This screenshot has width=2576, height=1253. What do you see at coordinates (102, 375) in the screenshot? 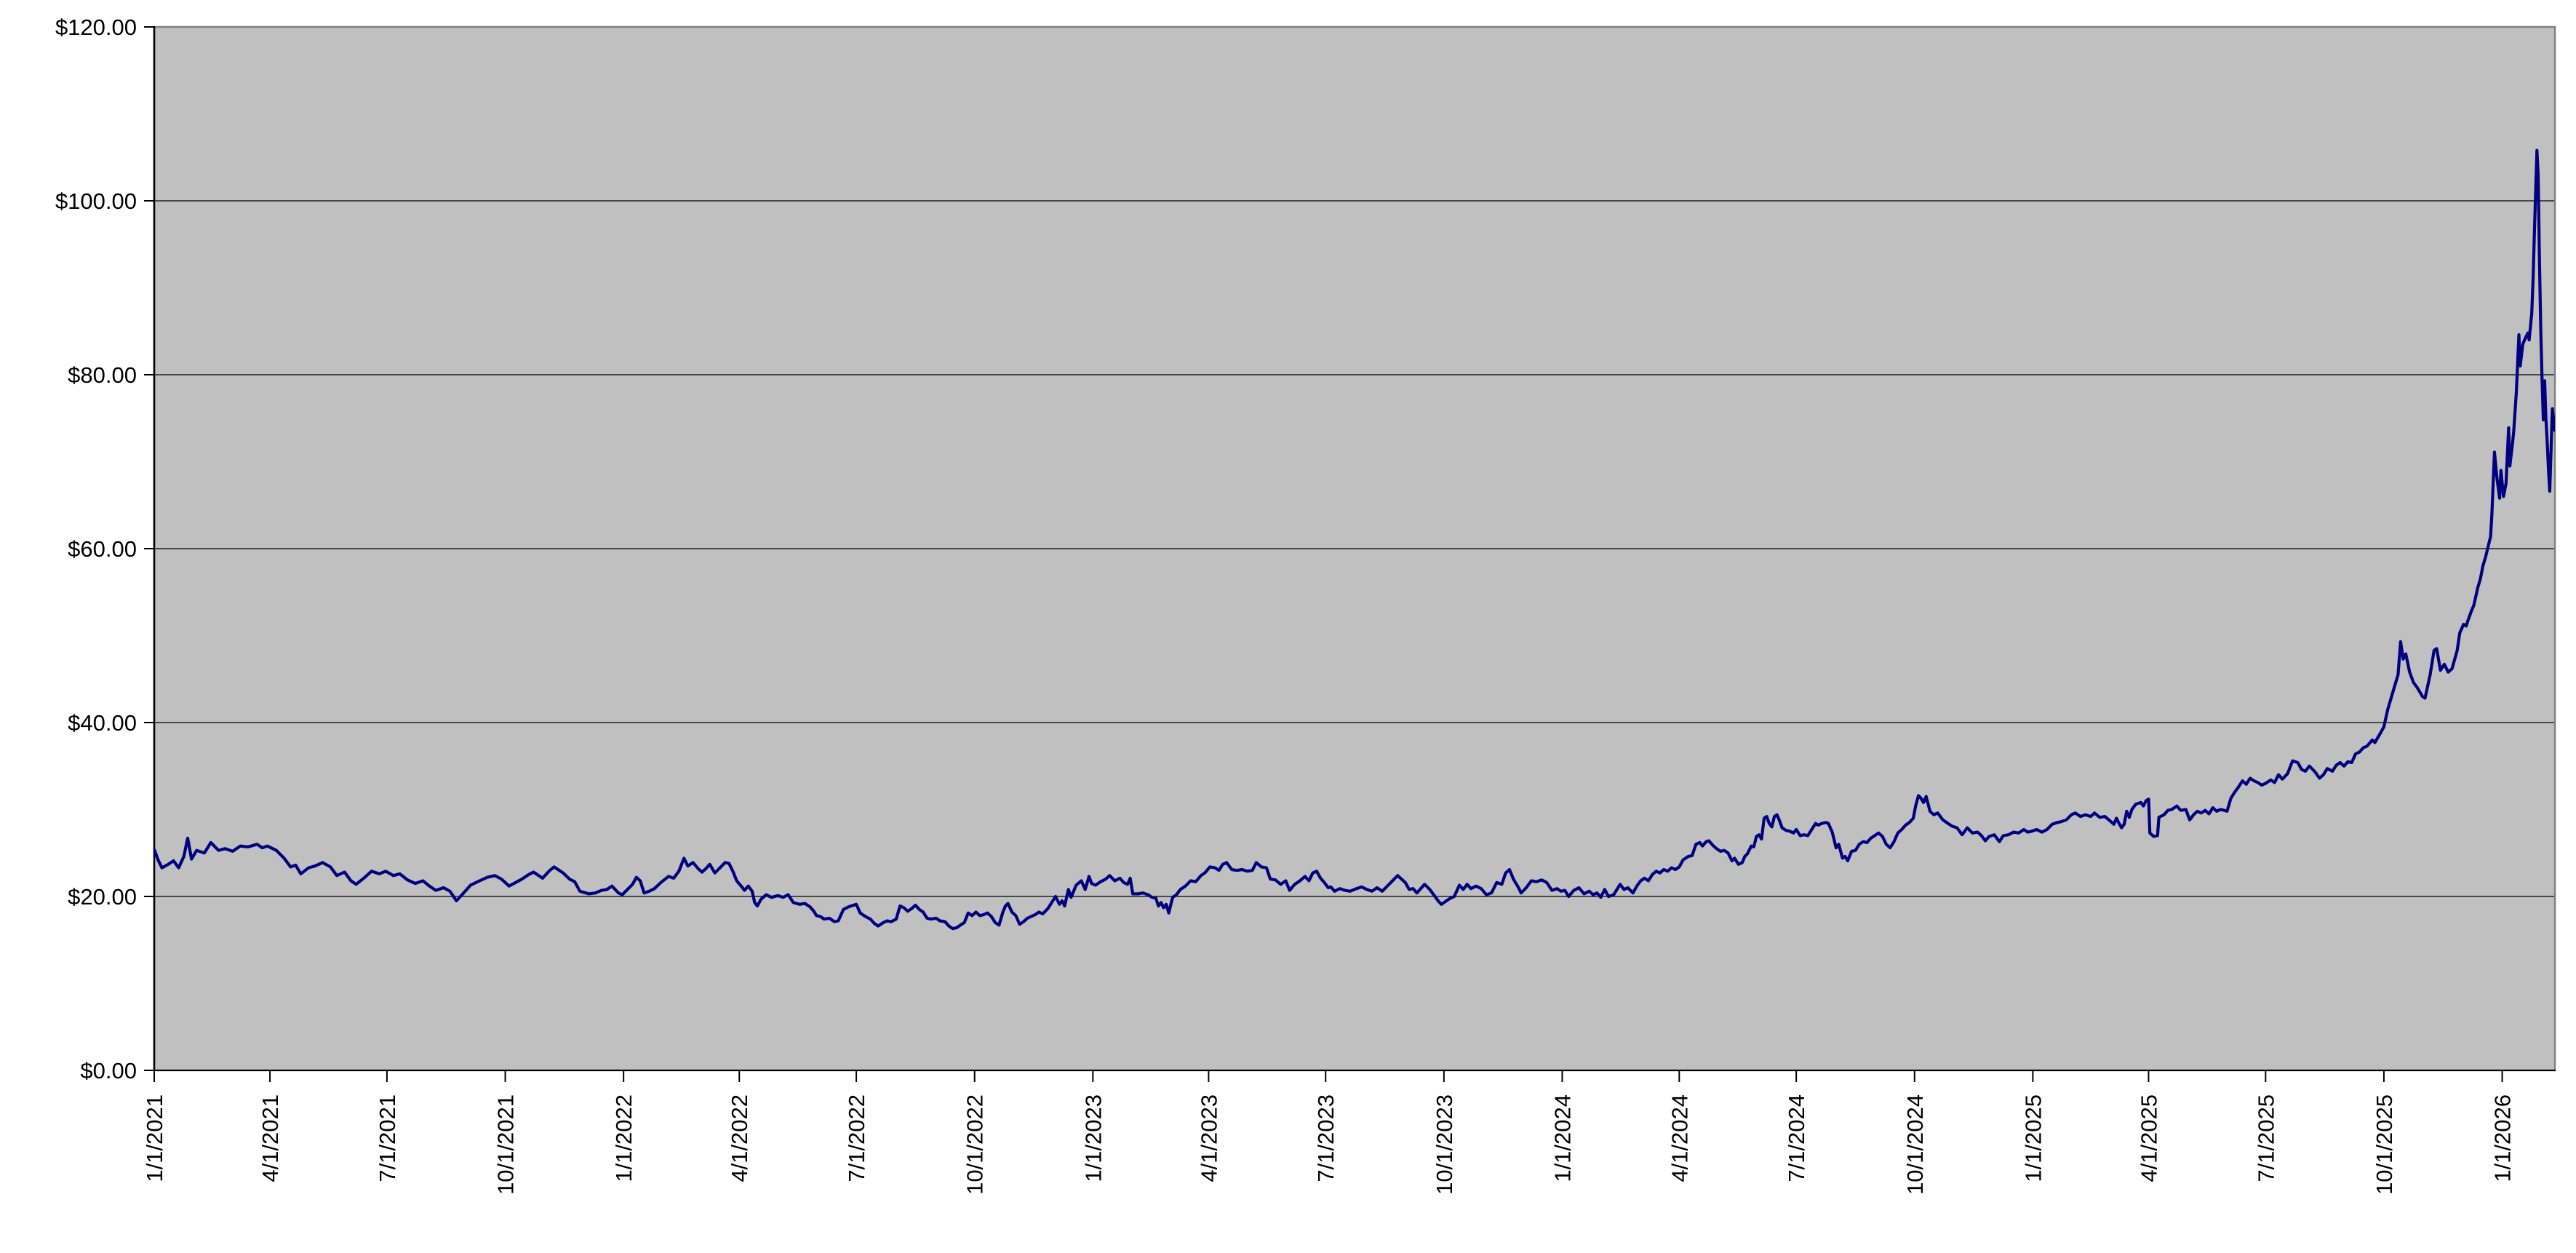
I see `y-axis-tick-label: $80.00` at bounding box center [102, 375].